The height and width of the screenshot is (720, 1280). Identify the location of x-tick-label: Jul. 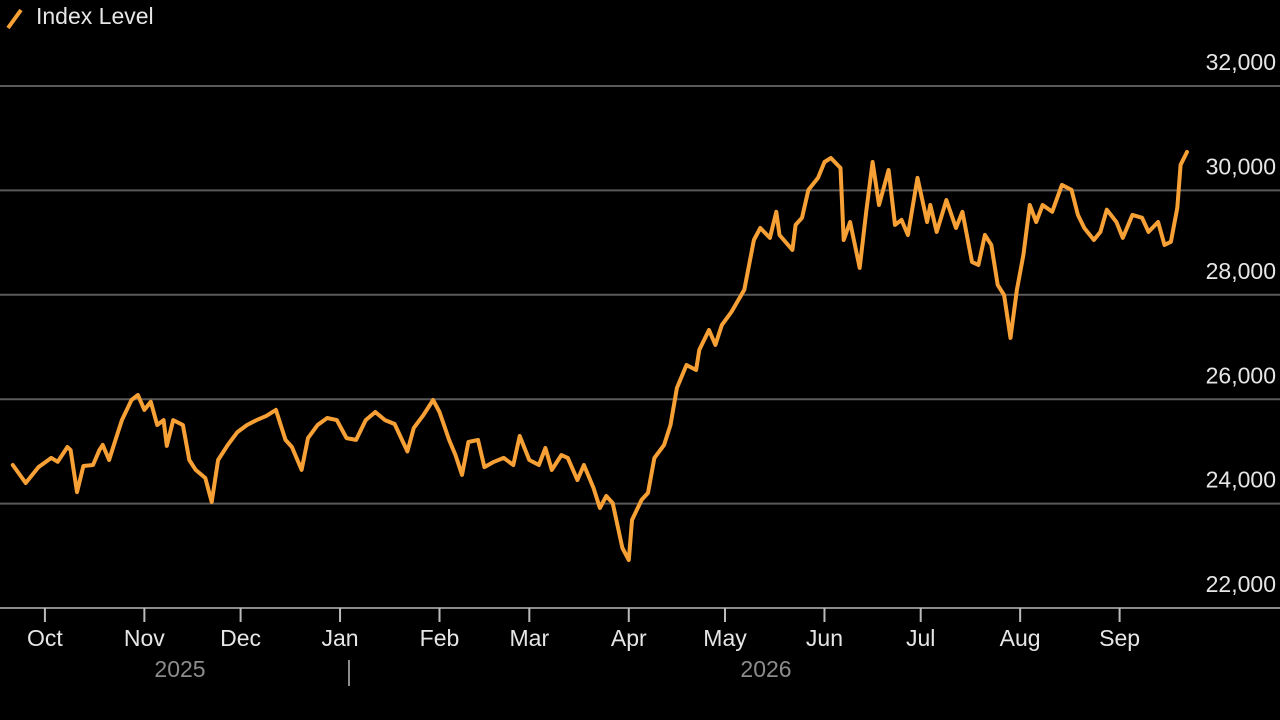
(920, 638).